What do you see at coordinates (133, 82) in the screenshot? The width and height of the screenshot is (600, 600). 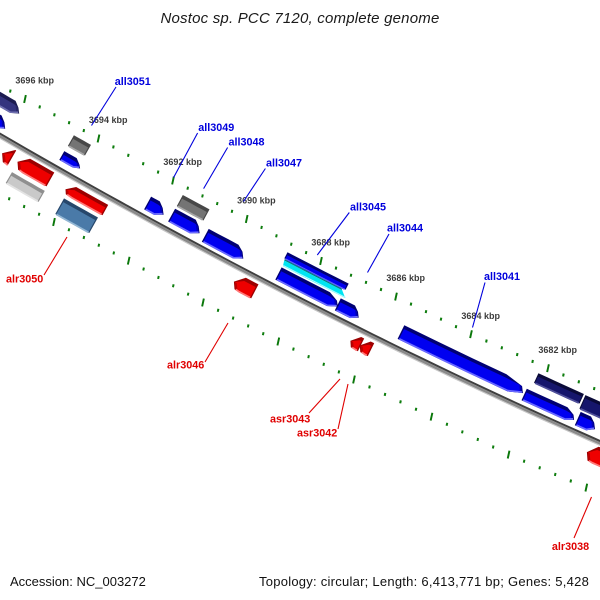 I see `svg-text: all3051` at bounding box center [133, 82].